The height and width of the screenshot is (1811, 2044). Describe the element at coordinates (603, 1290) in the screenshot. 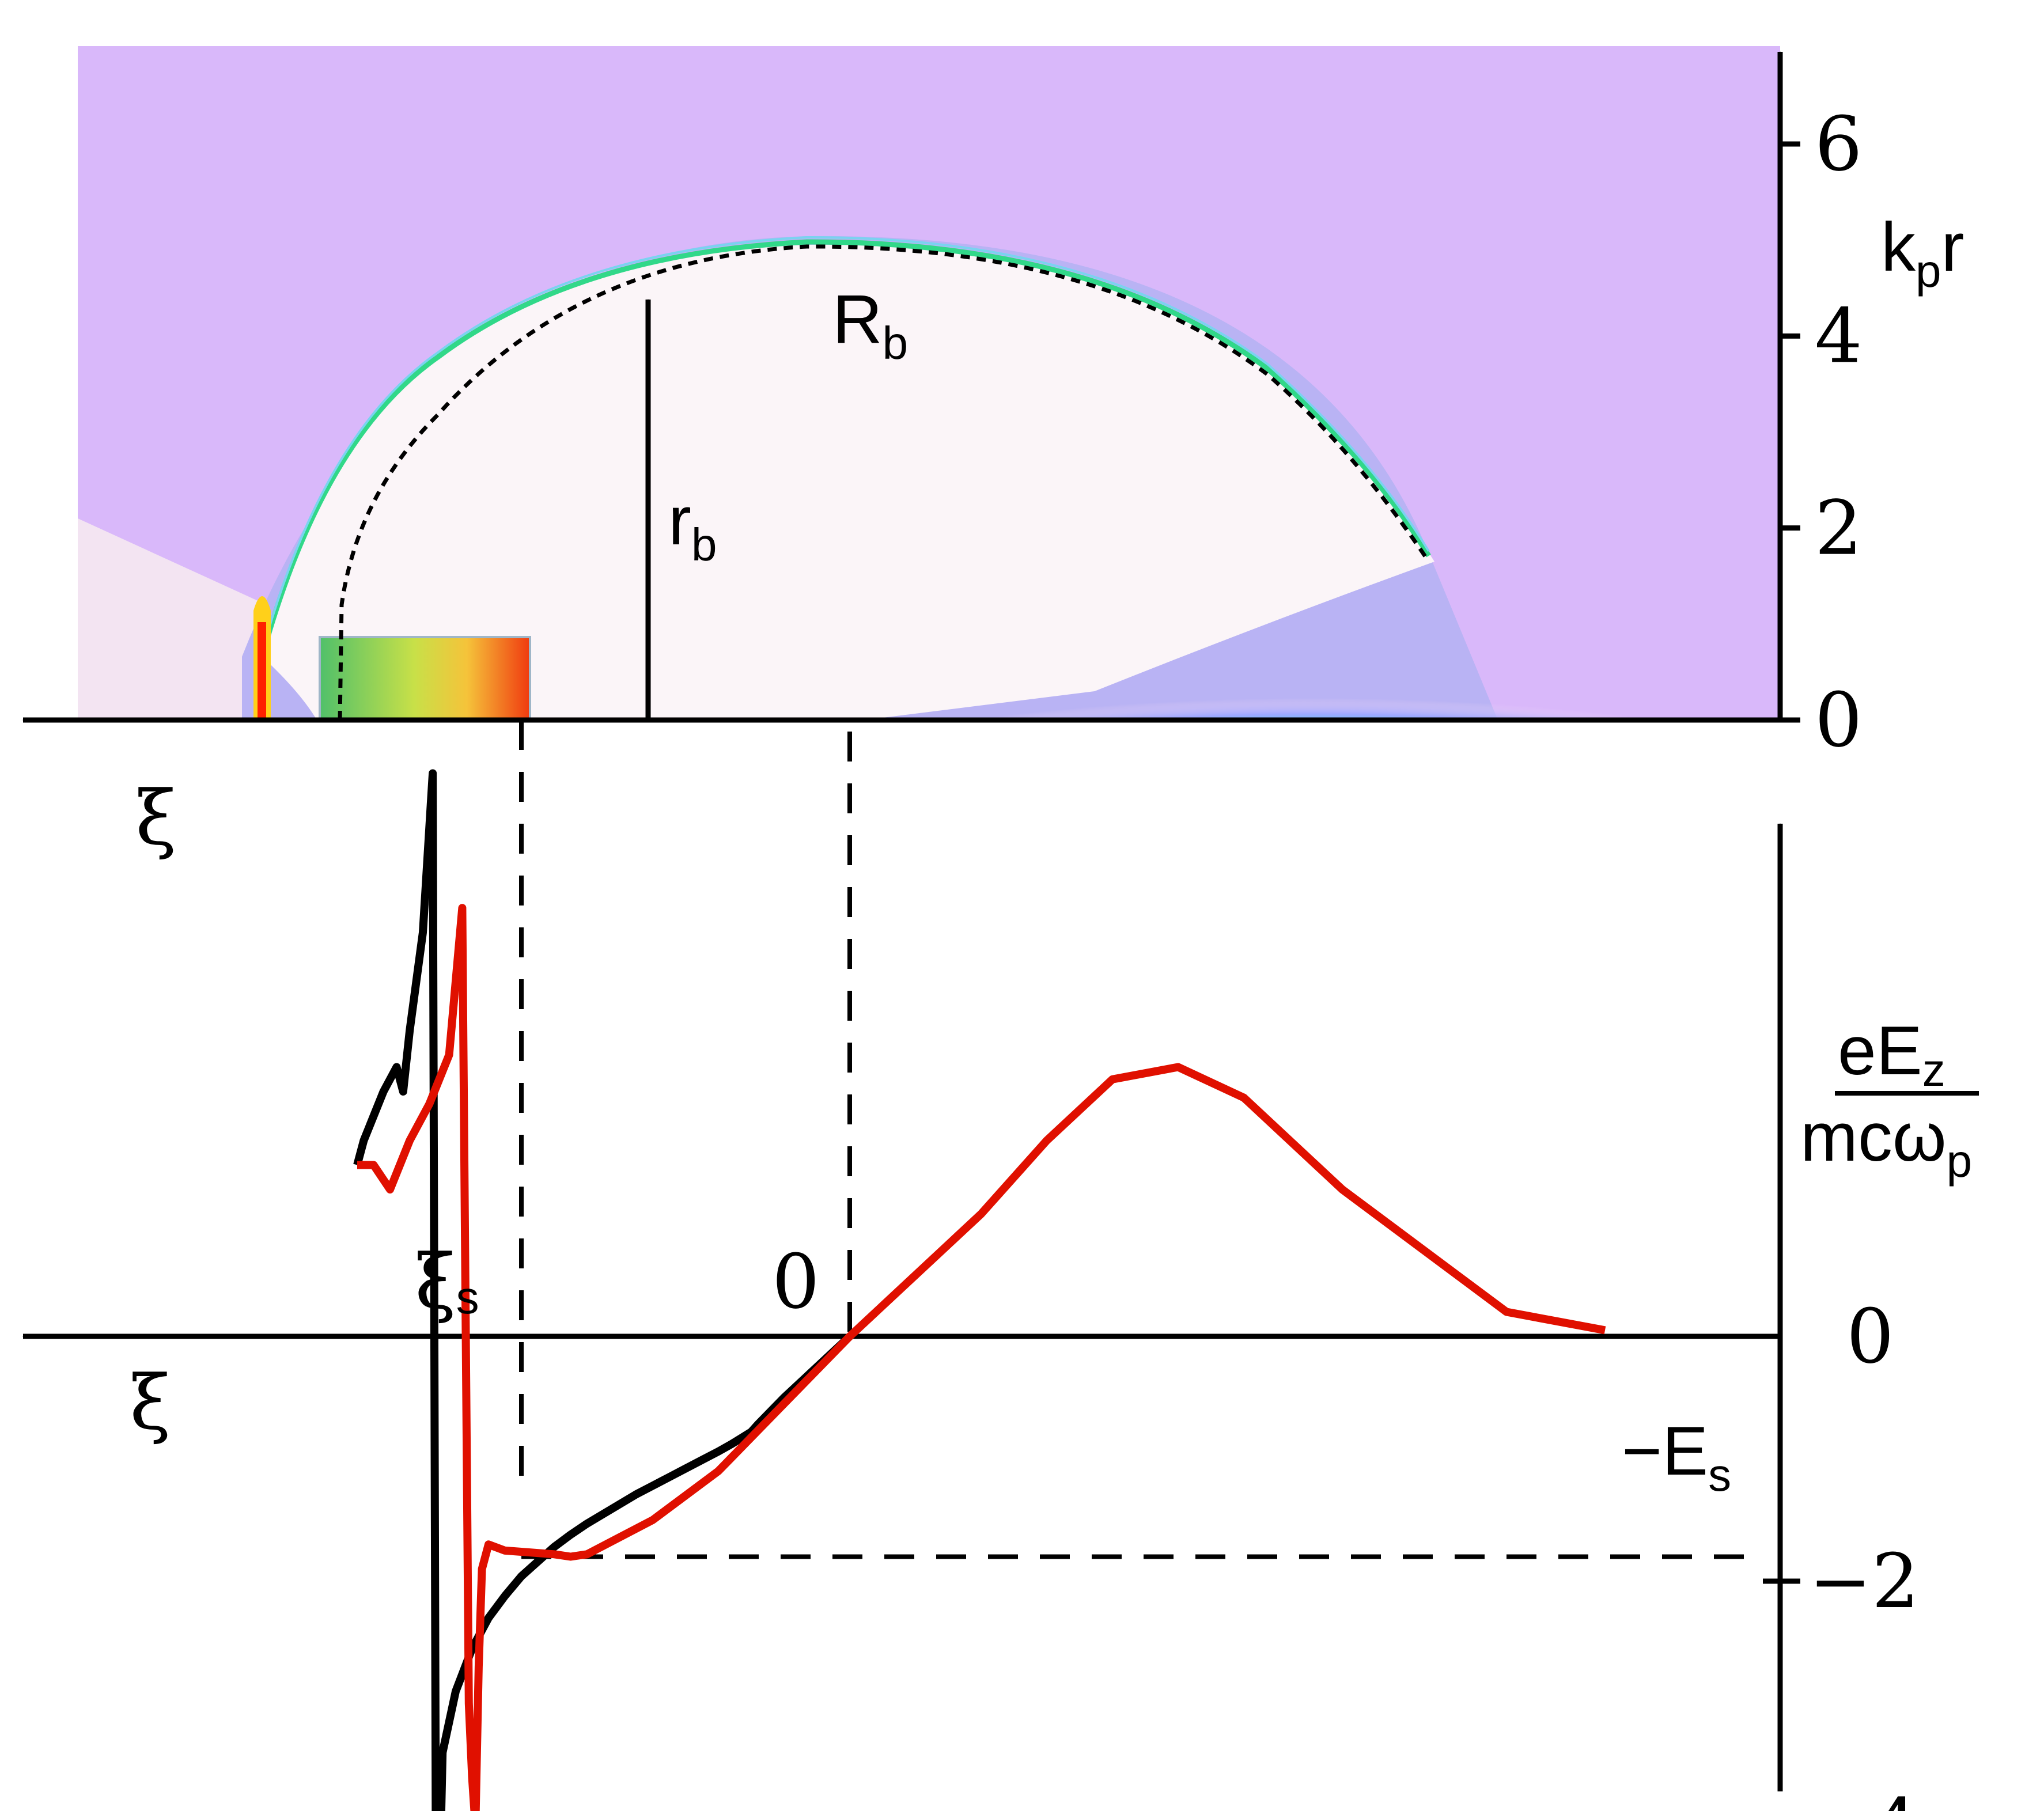

I see `field-series-unloaded` at that location.